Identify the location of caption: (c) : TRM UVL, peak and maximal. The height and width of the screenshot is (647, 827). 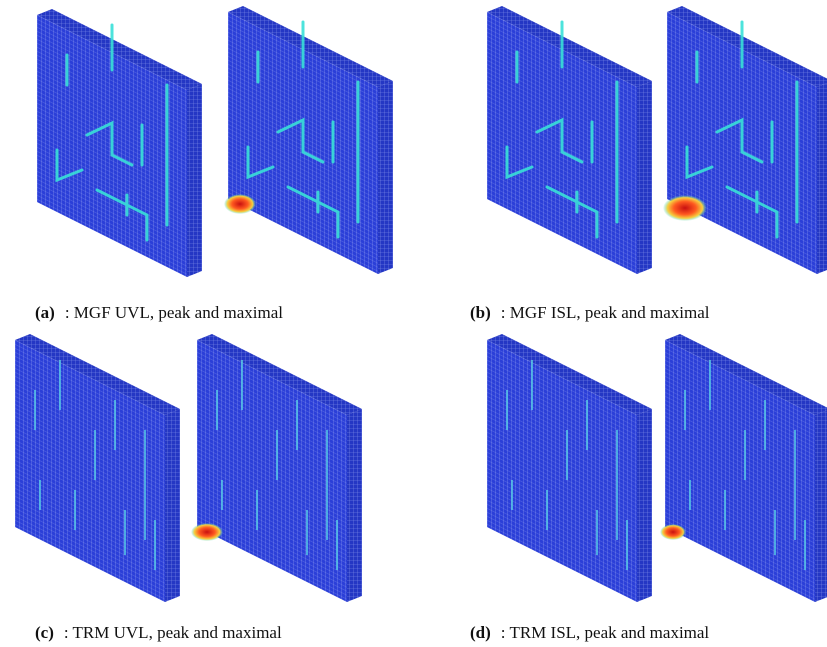
(158, 632).